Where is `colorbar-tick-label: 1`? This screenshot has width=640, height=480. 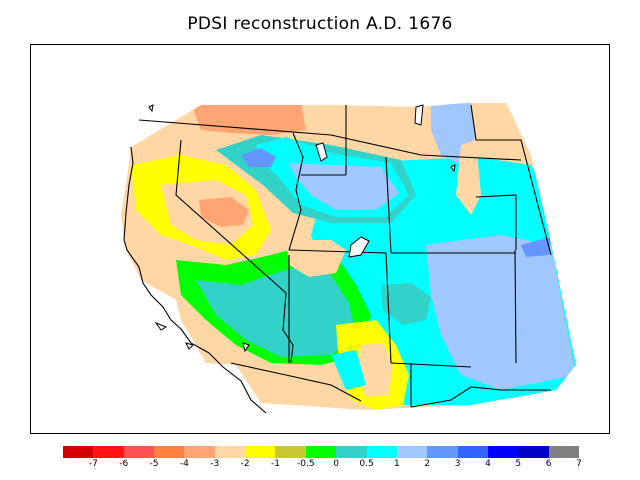
colorbar-tick-label: 1 is located at coordinates (397, 464).